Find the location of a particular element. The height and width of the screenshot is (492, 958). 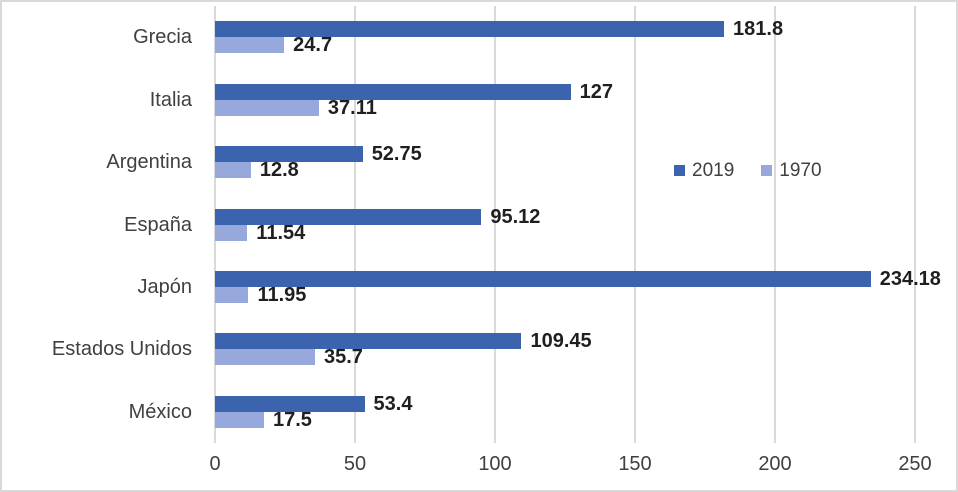

x-tick-50: 50 is located at coordinates (355, 464).